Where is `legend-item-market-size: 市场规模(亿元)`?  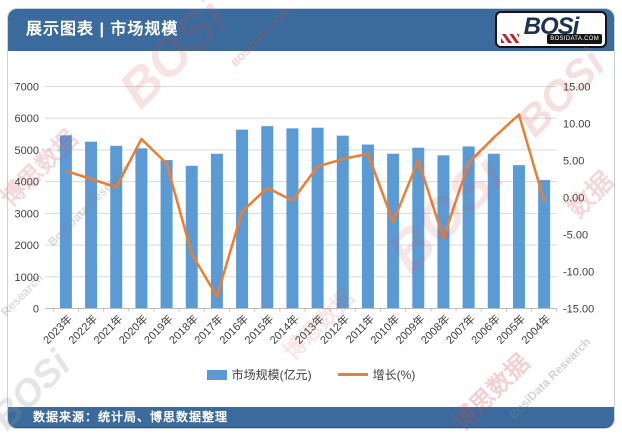
legend-item-market-size: 市场规模(亿元) is located at coordinates (259, 374).